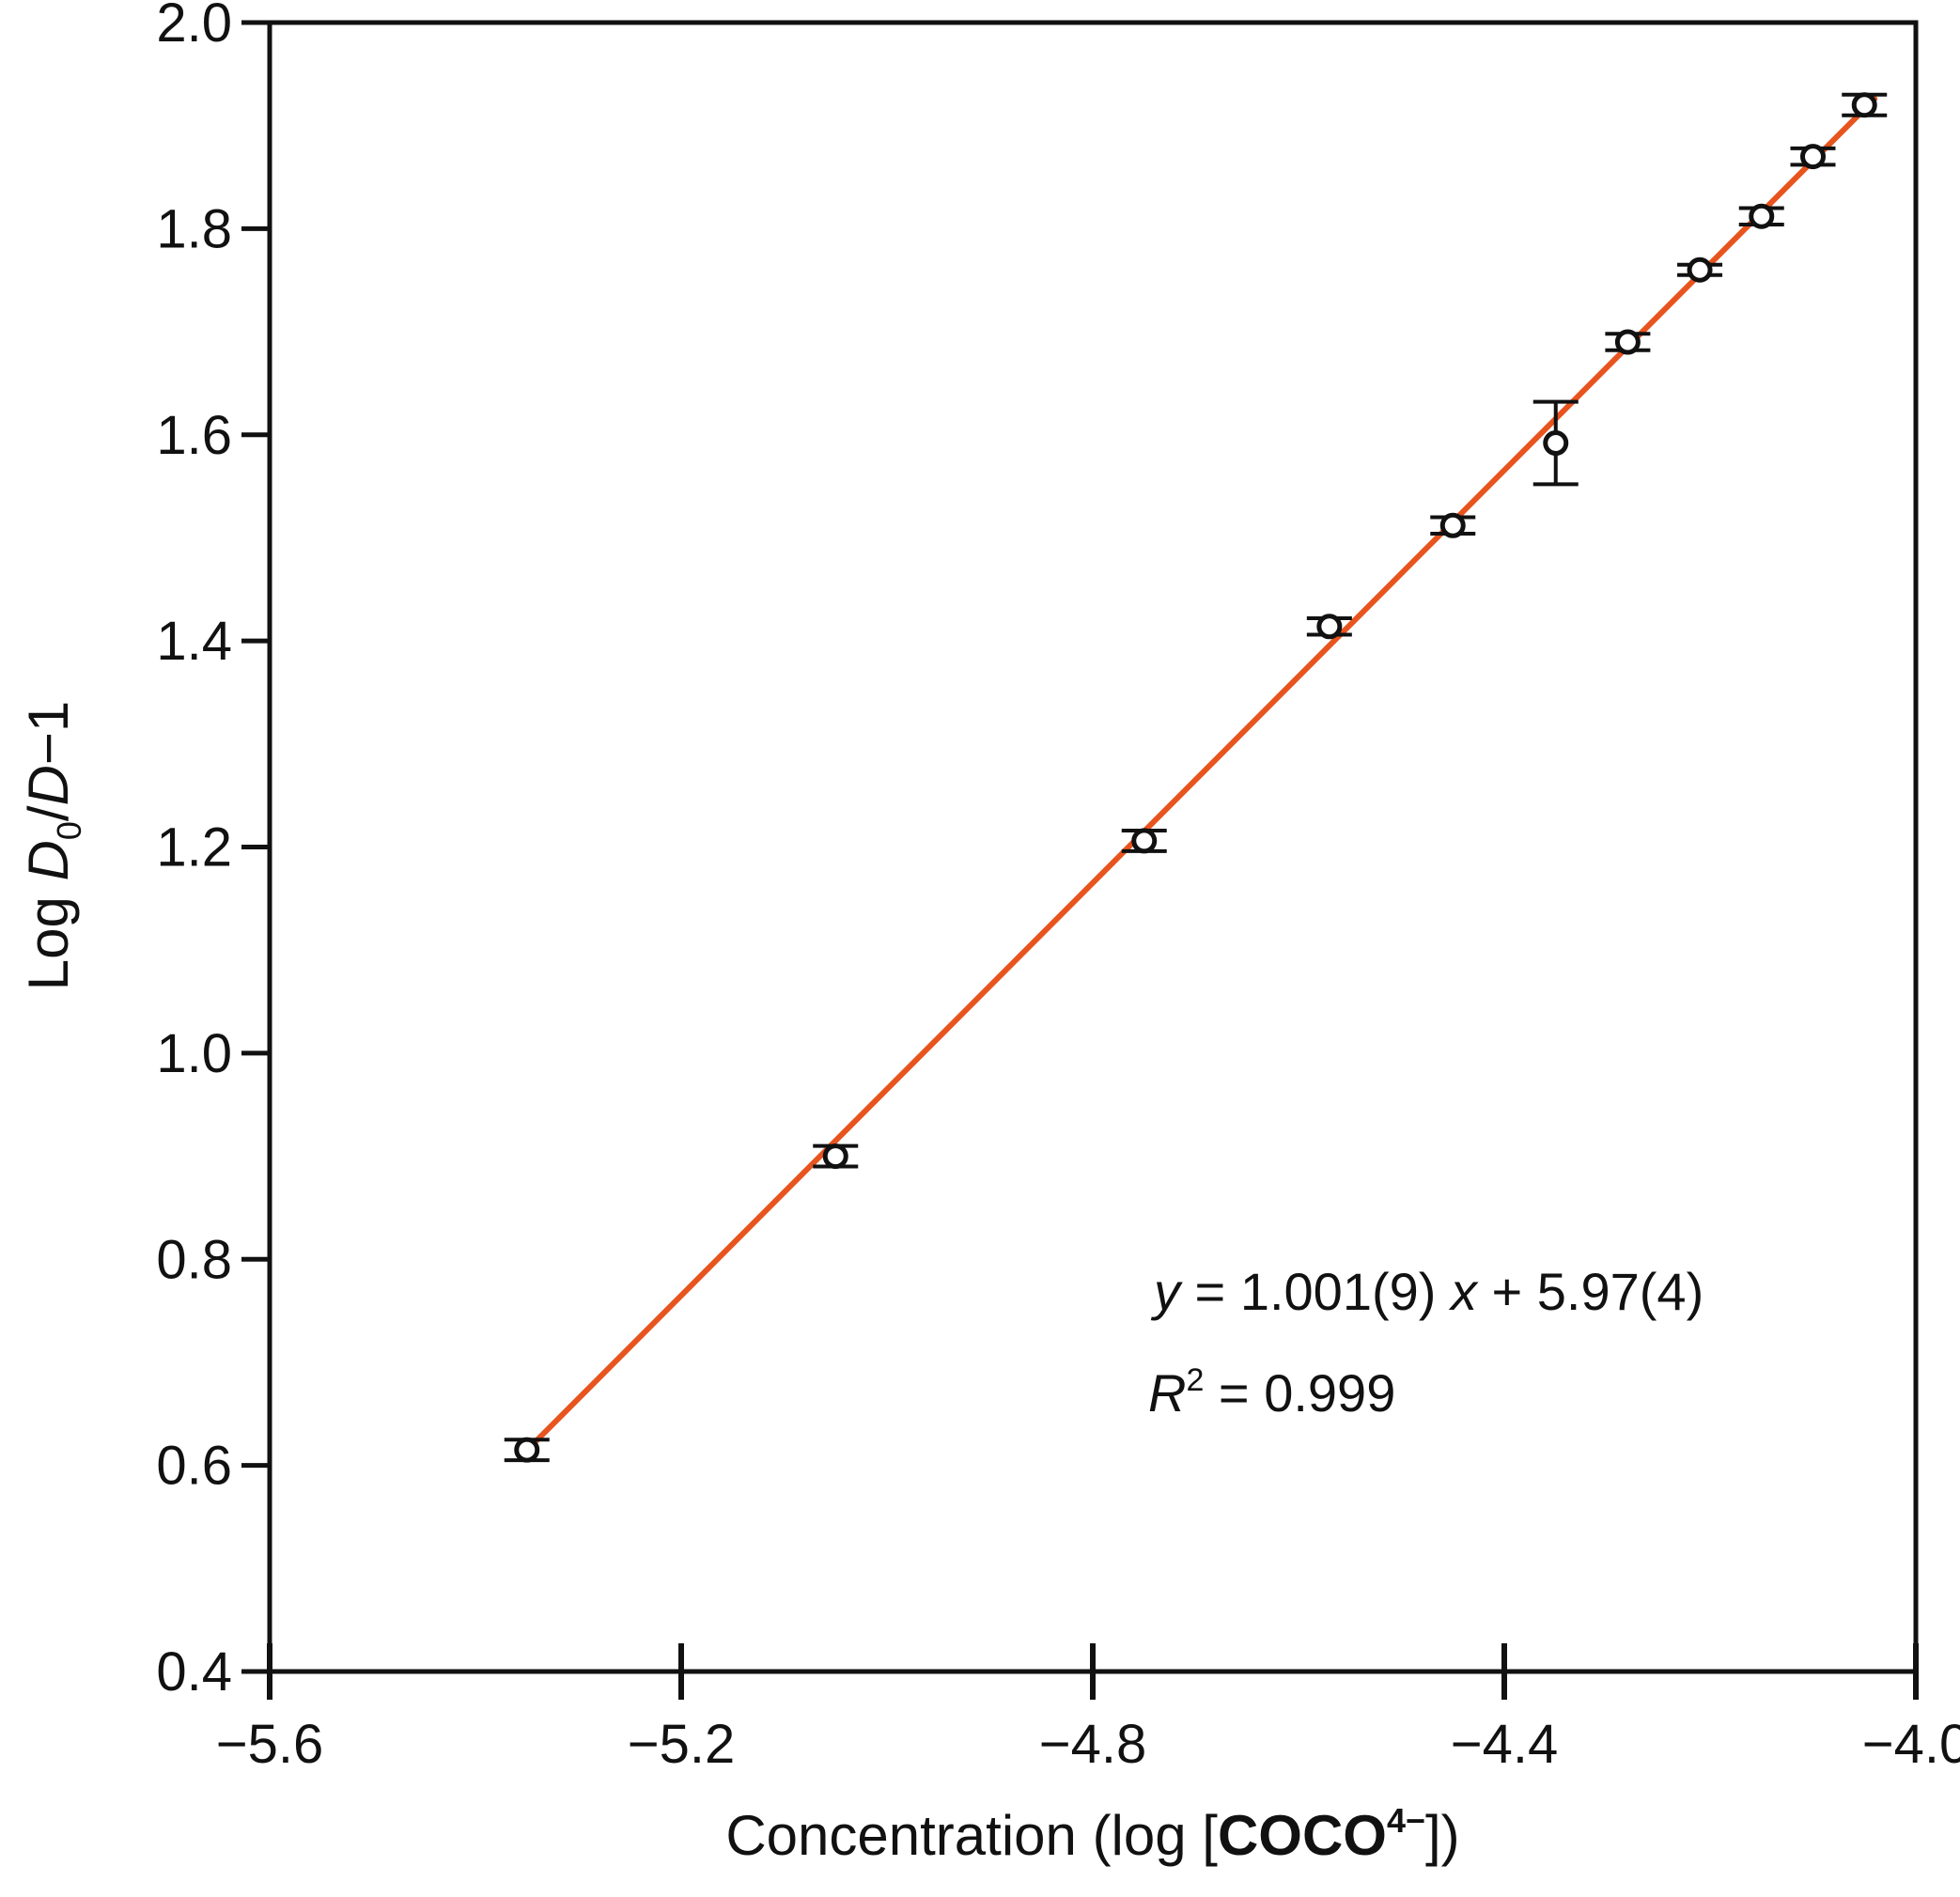 The width and height of the screenshot is (1960, 1897). What do you see at coordinates (1911, 1744) in the screenshot?
I see `x-tick-label: −4.0` at bounding box center [1911, 1744].